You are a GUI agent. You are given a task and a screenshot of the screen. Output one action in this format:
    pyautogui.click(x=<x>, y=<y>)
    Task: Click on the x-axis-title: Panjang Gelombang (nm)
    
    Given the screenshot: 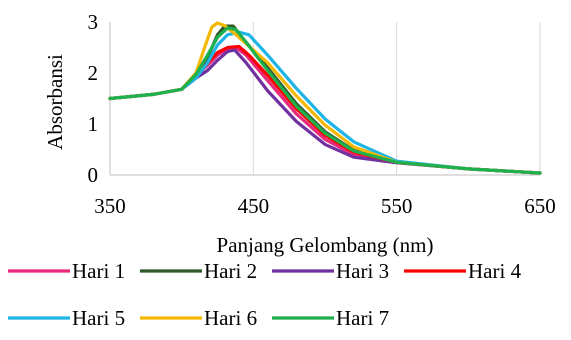 What is the action you would take?
    pyautogui.click(x=325, y=245)
    